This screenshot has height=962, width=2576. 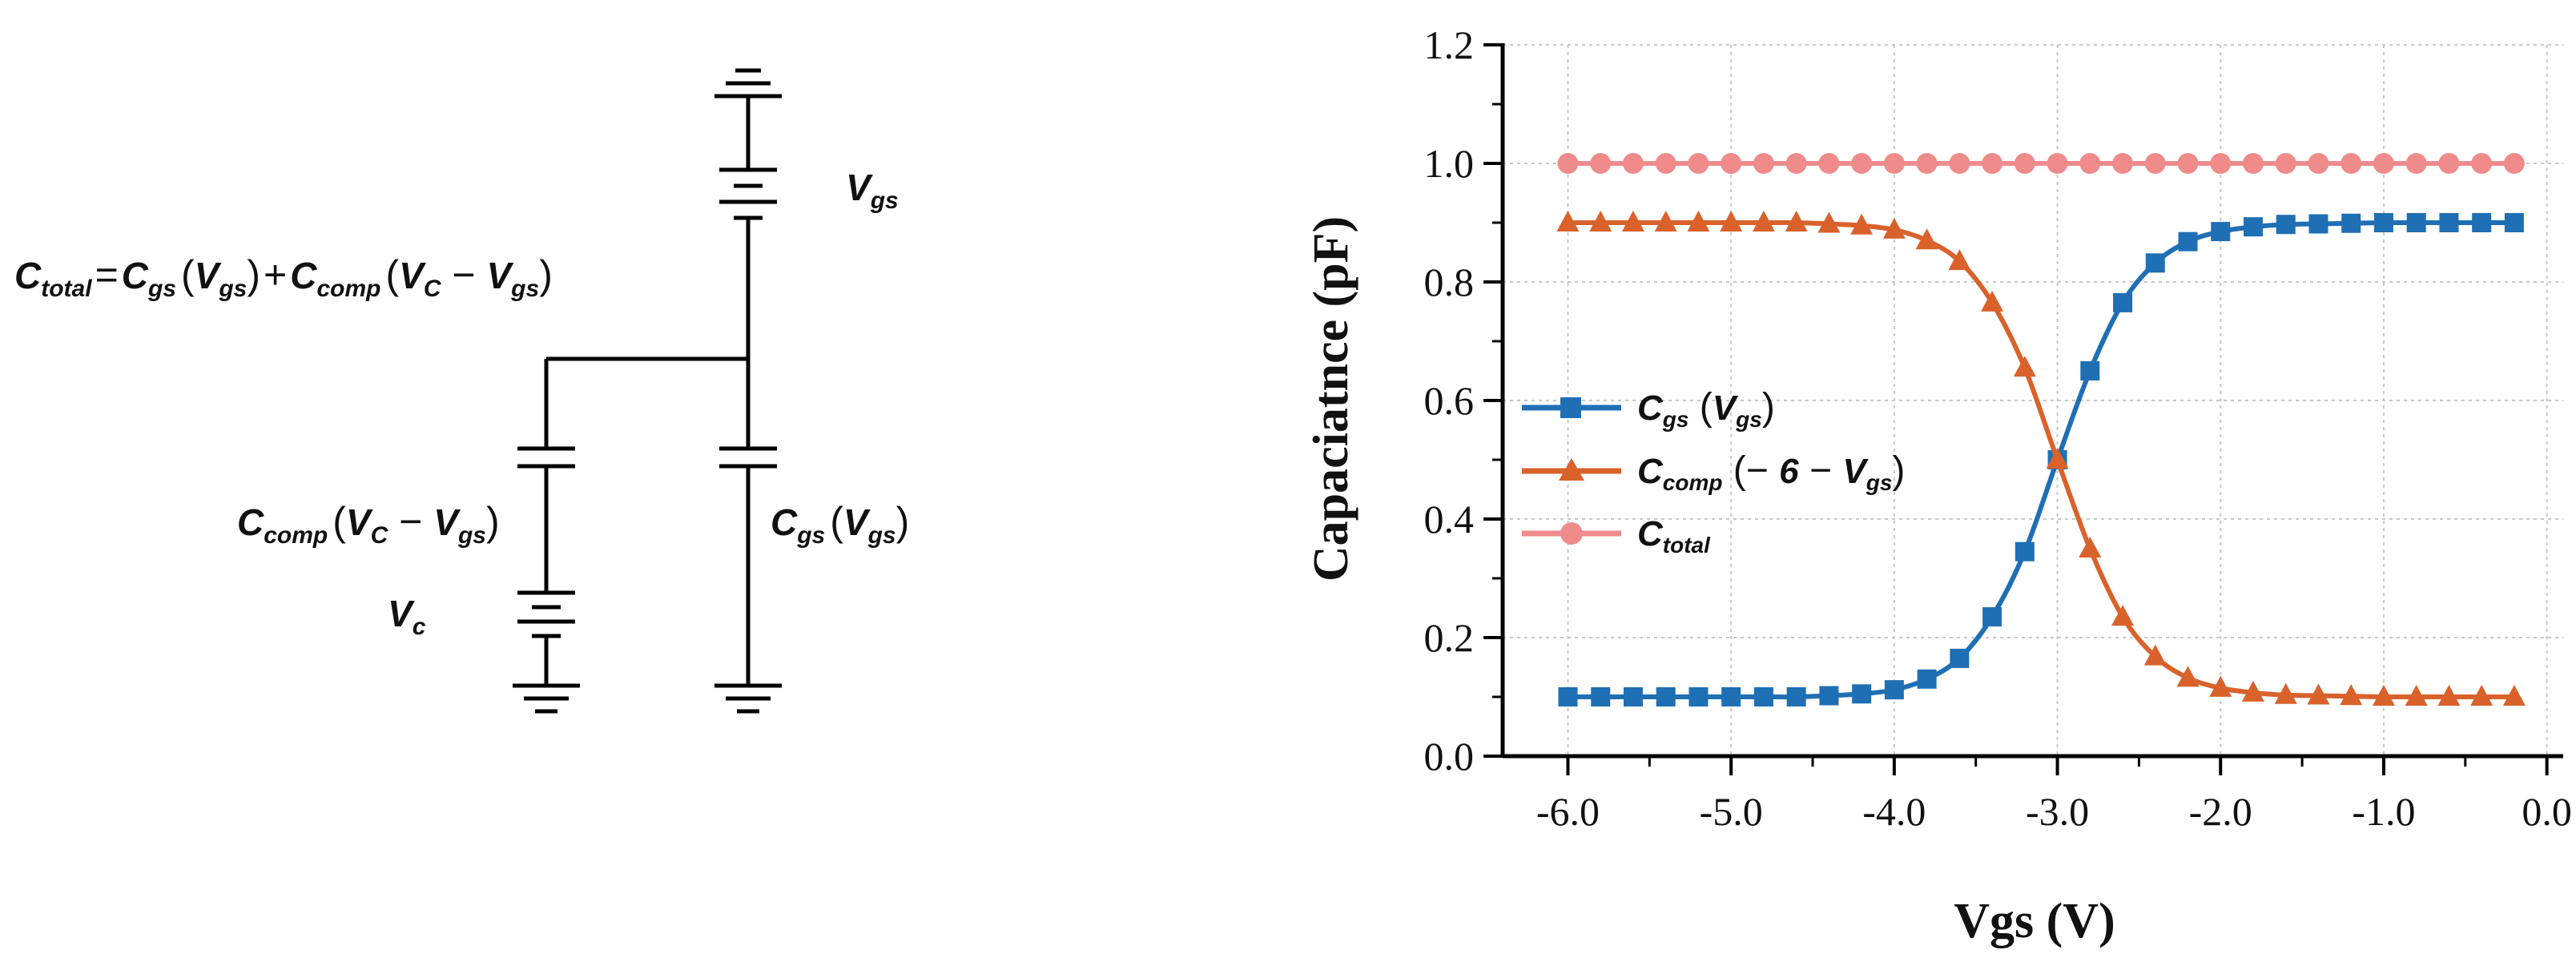 I want to click on x-tick-label: -6.0, so click(x=1568, y=811).